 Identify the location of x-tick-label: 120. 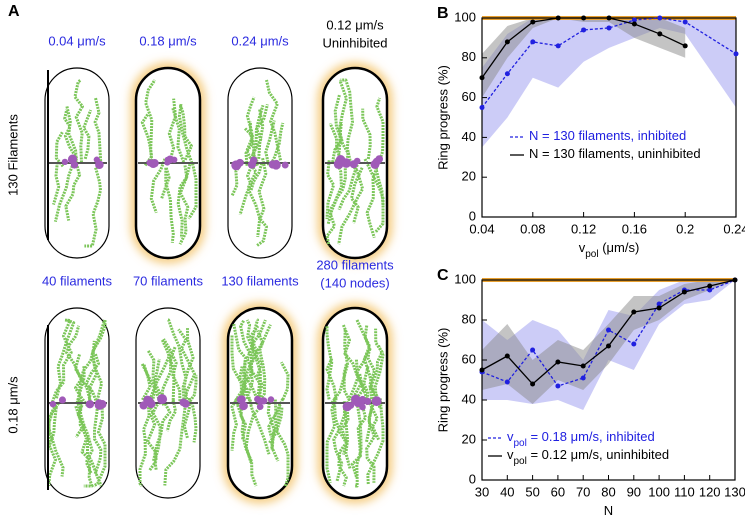
(710, 491).